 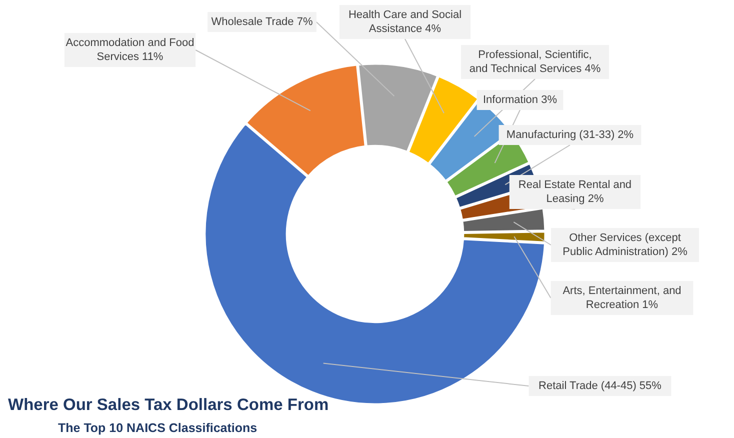 What do you see at coordinates (535, 62) in the screenshot?
I see `slice-label: Professional, Scientific, and Technical Services 4%` at bounding box center [535, 62].